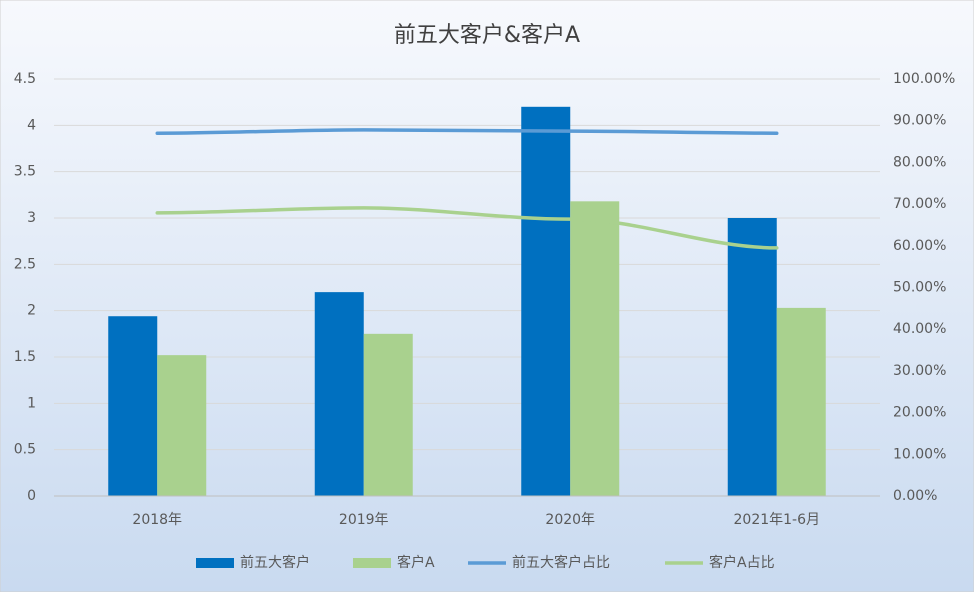  I want to click on y2-tick-label: 0.00%, so click(915, 496).